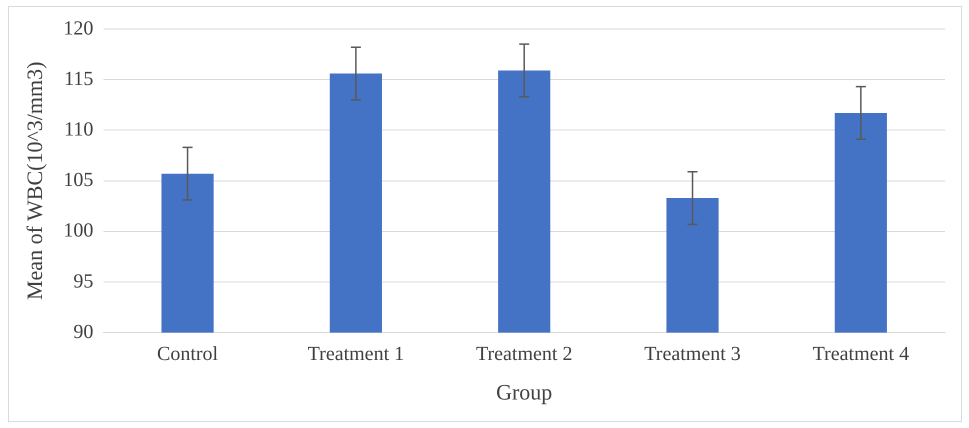 This screenshot has height=428, width=969. What do you see at coordinates (524, 392) in the screenshot?
I see `x-axis-title: Group` at bounding box center [524, 392].